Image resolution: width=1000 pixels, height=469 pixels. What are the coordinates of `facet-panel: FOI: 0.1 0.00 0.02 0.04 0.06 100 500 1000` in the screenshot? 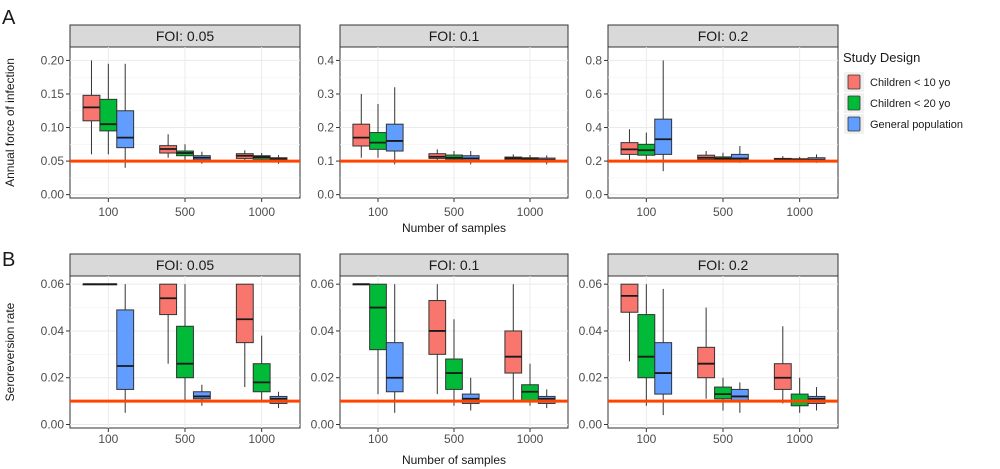 It's located at (440, 349).